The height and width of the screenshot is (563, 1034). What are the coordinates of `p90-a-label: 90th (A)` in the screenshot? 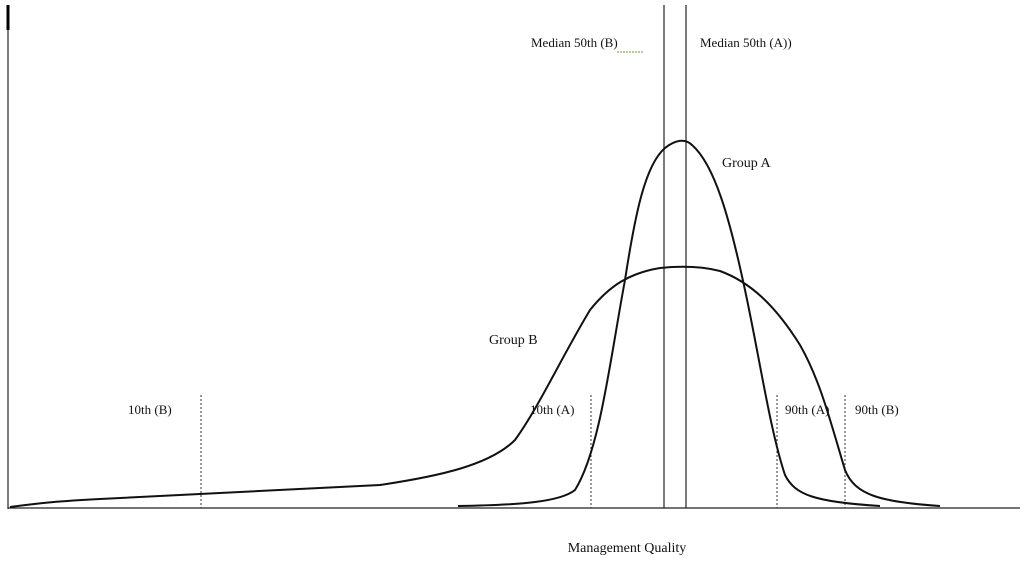 It's located at (807, 409).